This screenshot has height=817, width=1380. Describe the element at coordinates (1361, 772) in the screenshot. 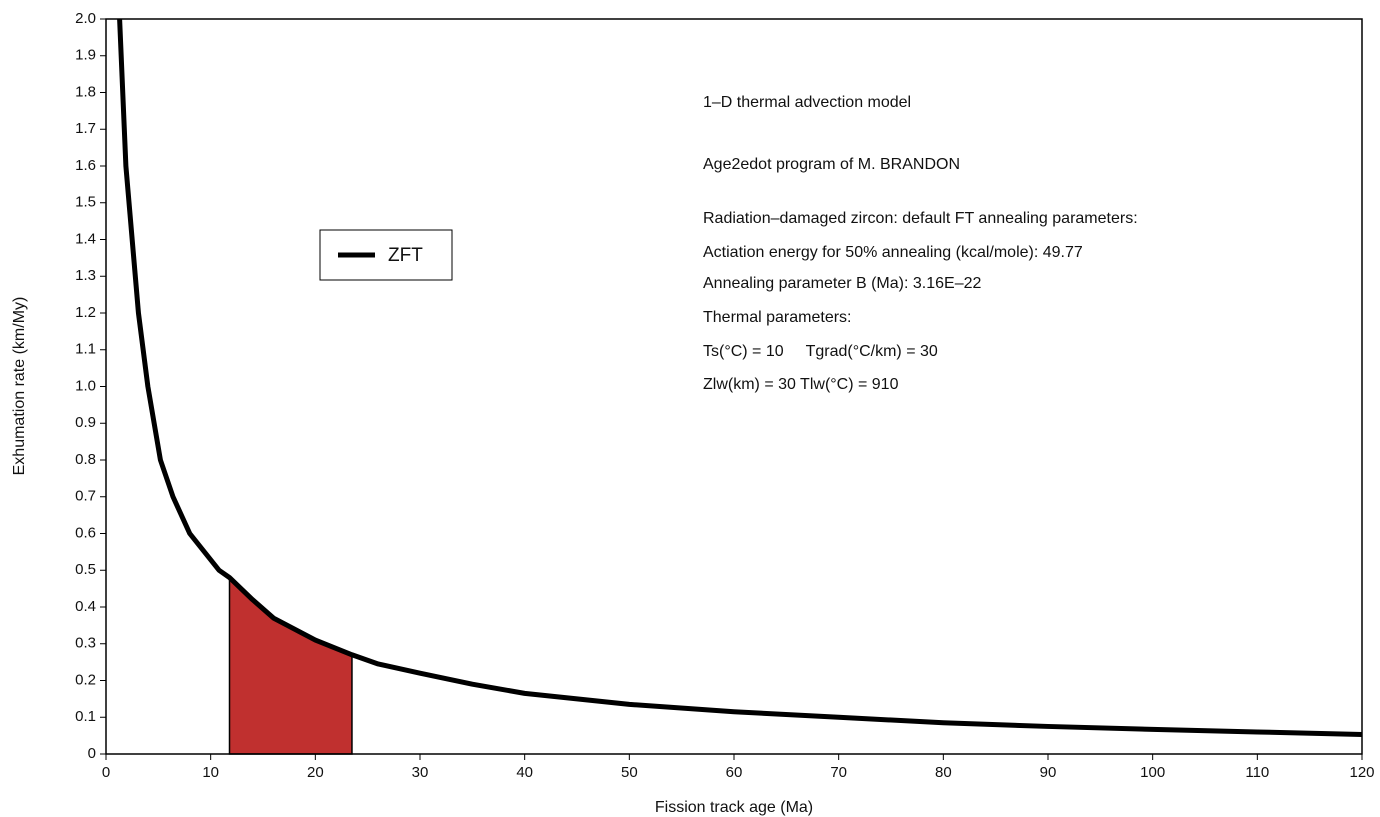

I see `x-tick-label: 120` at that location.